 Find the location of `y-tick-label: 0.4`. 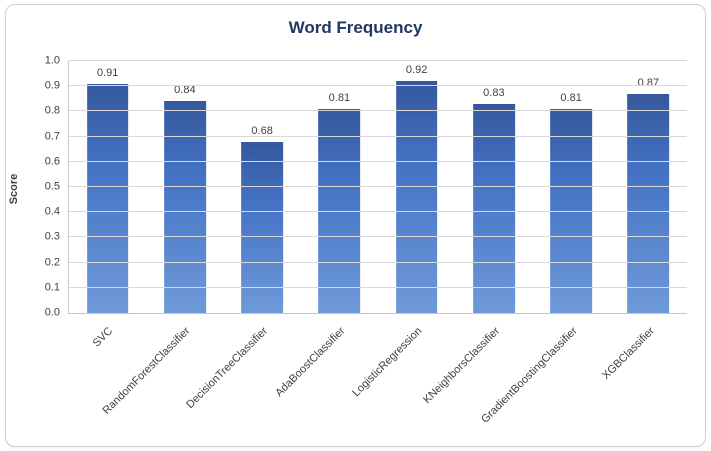

y-tick-label: 0.4 is located at coordinates (52, 211).